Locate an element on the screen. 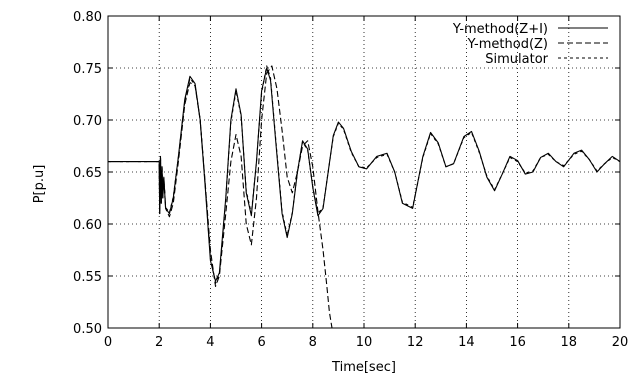  x-axis-label: Time[sec] is located at coordinates (363, 367).